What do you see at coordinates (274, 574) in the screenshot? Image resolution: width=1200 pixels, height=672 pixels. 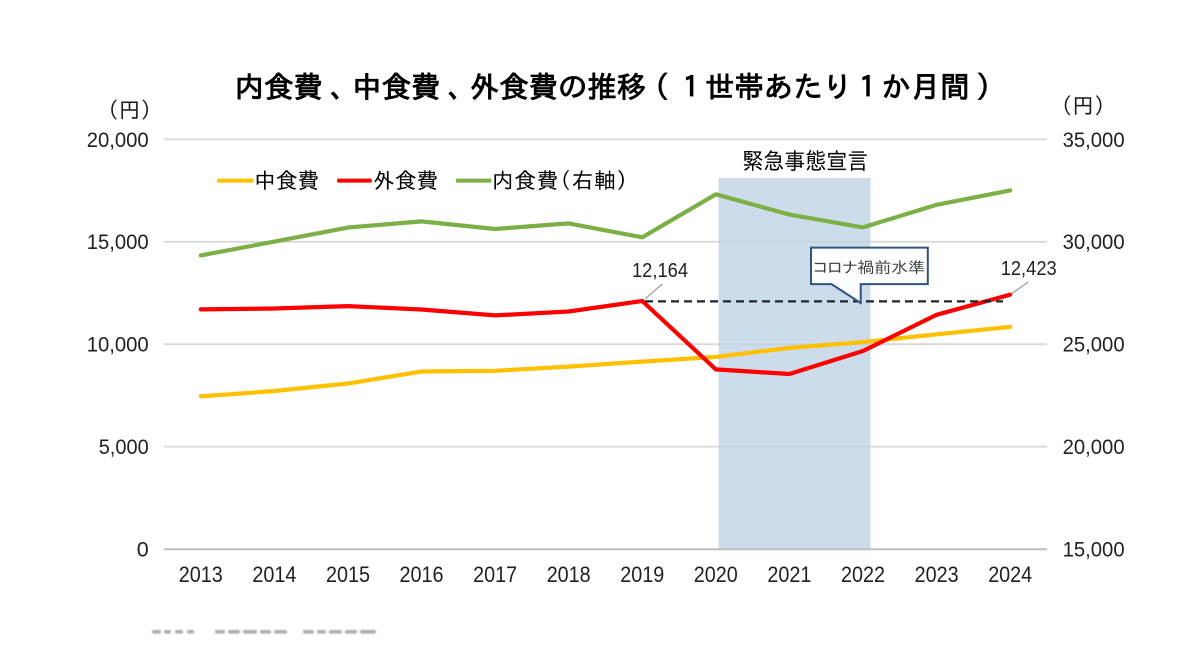 I see `svg-text: 2014` at bounding box center [274, 574].